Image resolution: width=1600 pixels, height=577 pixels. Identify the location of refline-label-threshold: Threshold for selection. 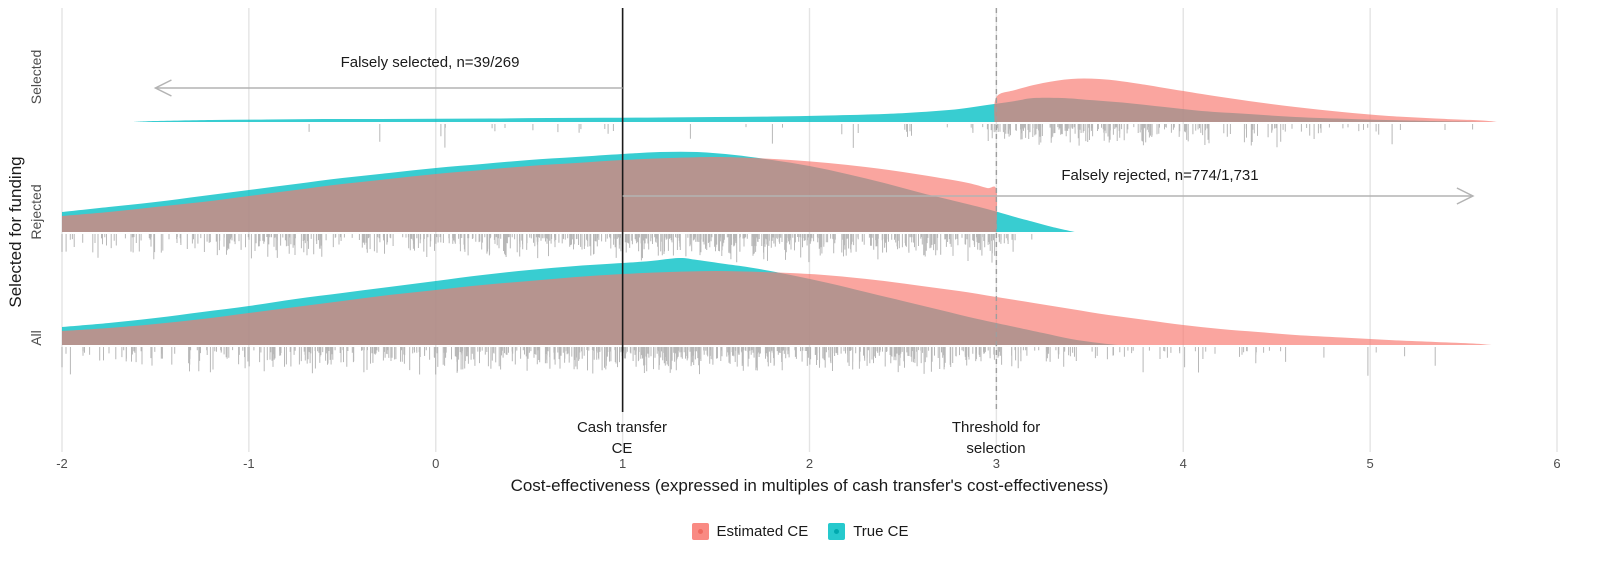
(996, 438).